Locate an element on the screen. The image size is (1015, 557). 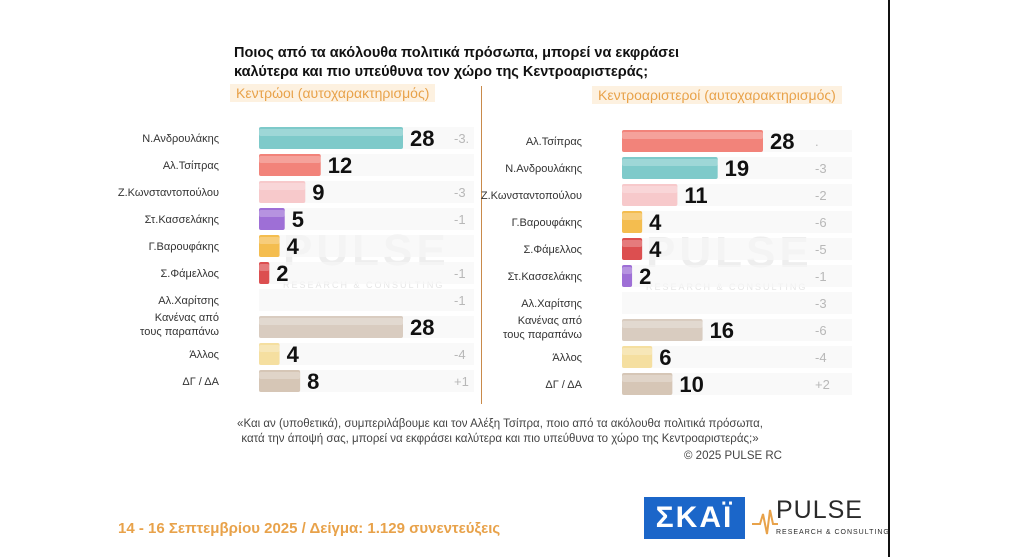
value-label: 6 is located at coordinates (665, 357).